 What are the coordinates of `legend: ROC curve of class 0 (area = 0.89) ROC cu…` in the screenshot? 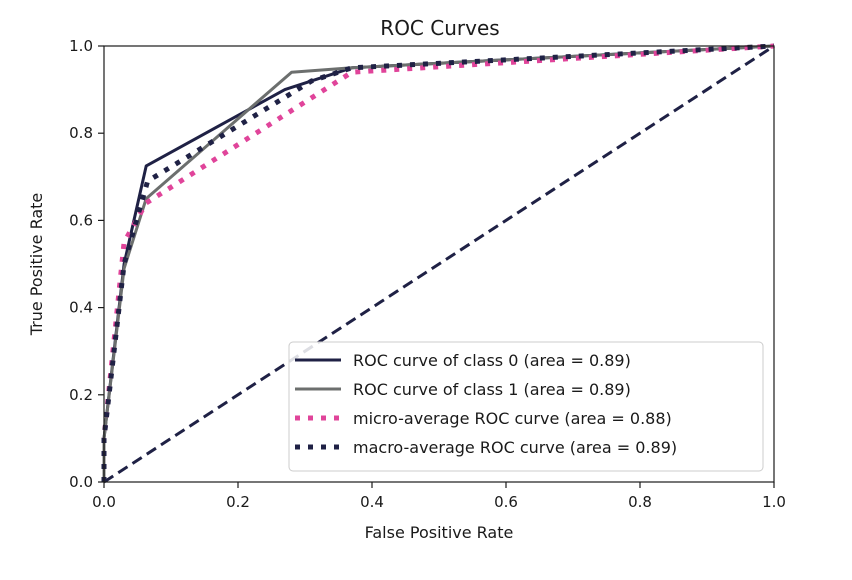 It's located at (526, 406).